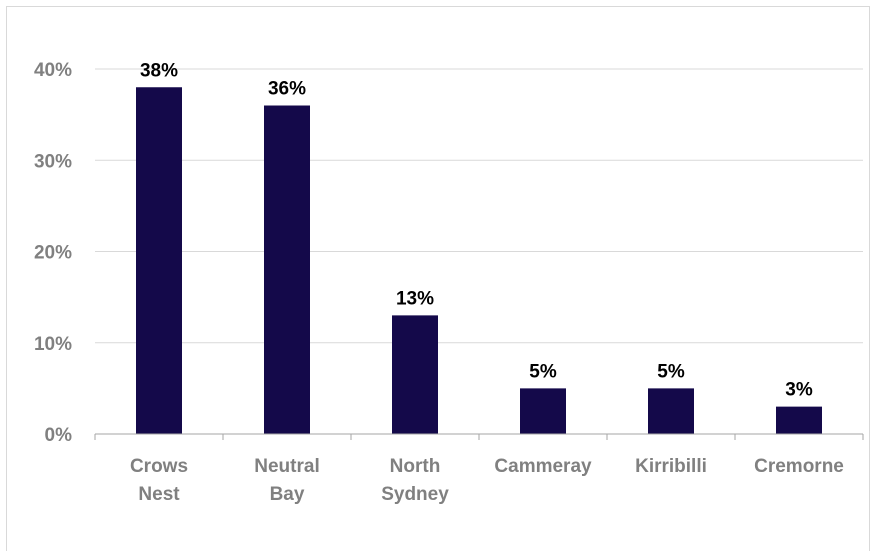 This screenshot has height=551, width=877. Describe the element at coordinates (159, 466) in the screenshot. I see `x-tick-label-line: Crows` at that location.